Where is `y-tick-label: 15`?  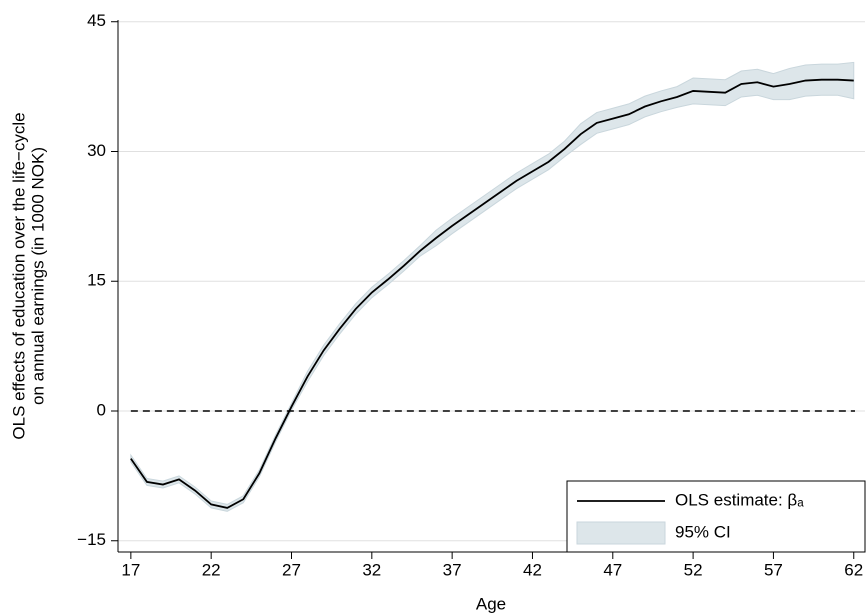
y-tick-label: 15 is located at coordinates (96, 280).